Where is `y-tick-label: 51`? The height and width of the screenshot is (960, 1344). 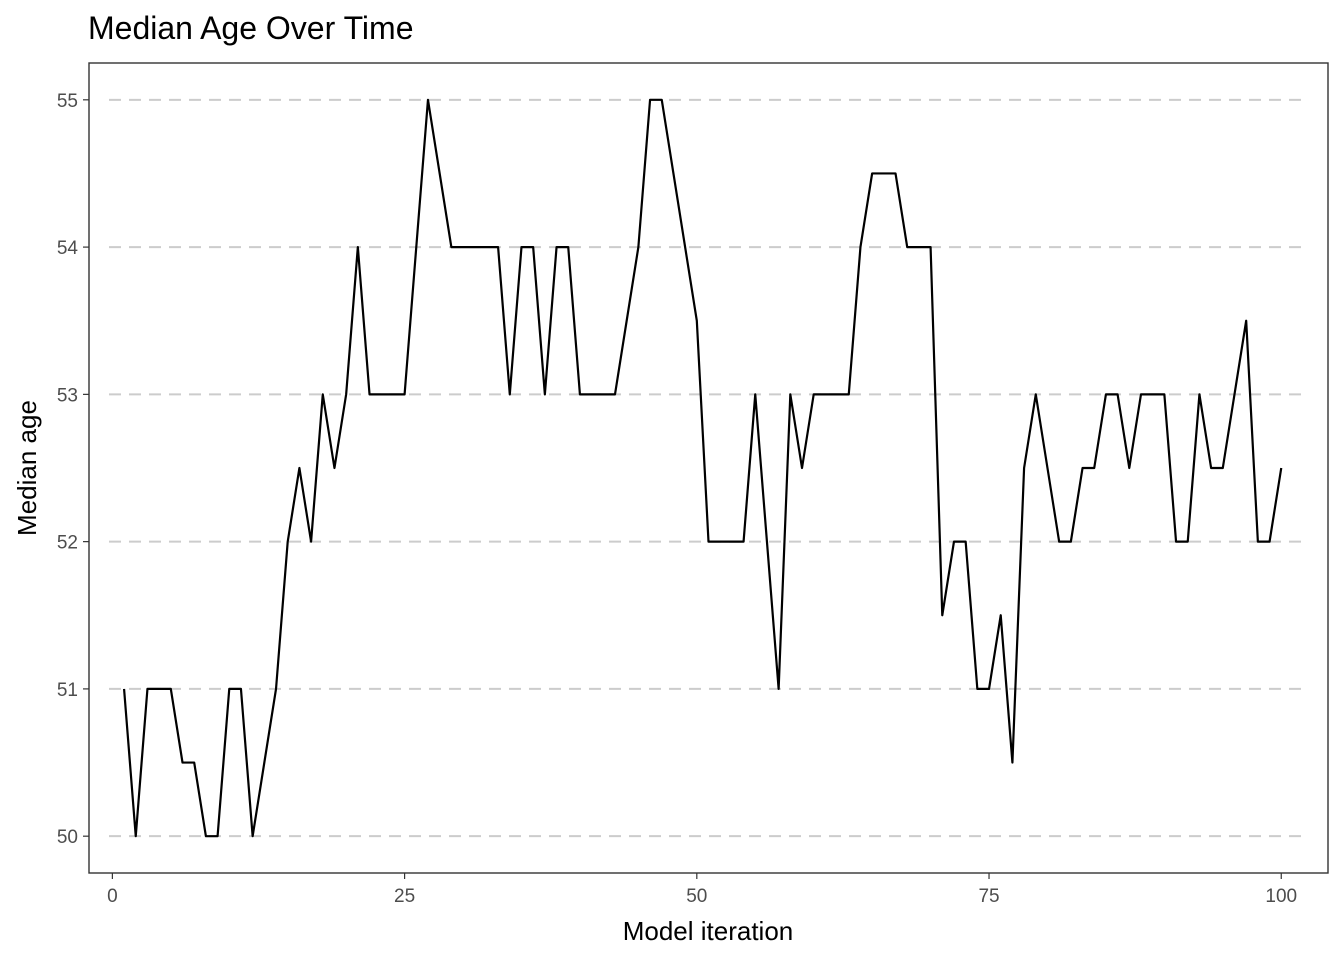
y-tick-label: 51 is located at coordinates (67, 690).